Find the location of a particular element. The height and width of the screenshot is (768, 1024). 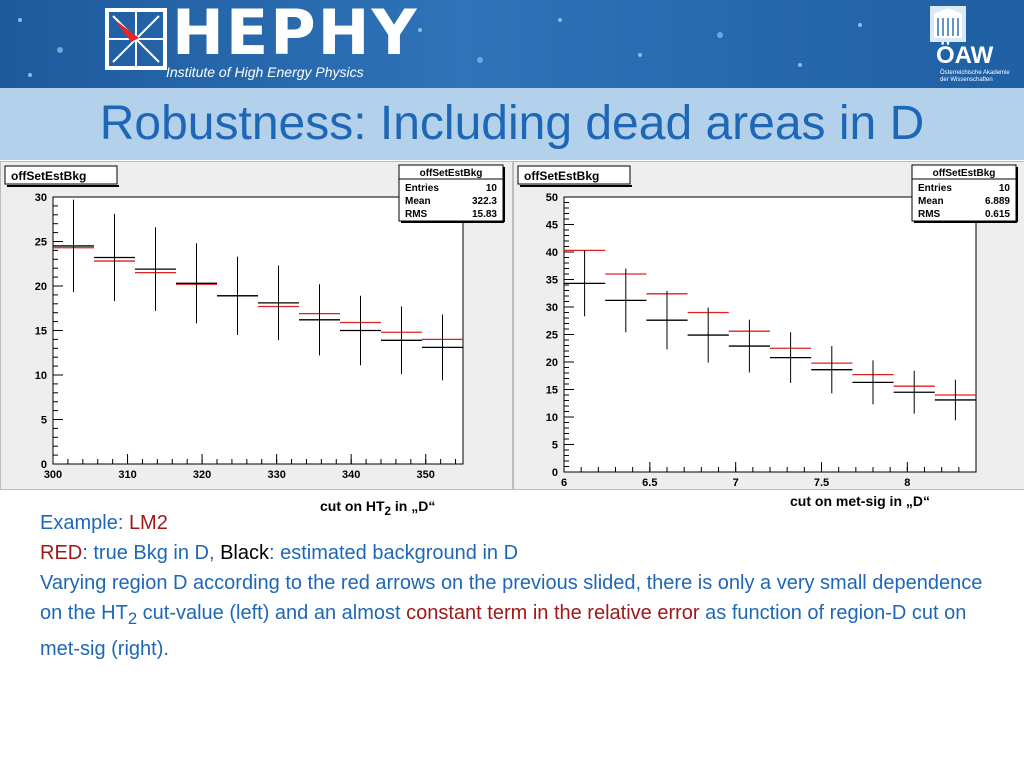

x-tick-label: 6 is located at coordinates (564, 483).